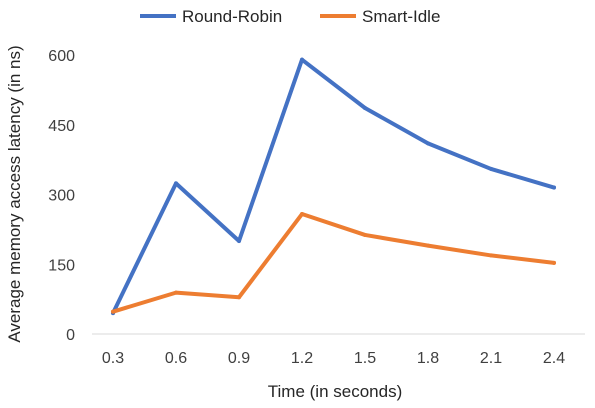 The width and height of the screenshot is (595, 408). Describe the element at coordinates (70, 335) in the screenshot. I see `y-tick-label: 0` at that location.